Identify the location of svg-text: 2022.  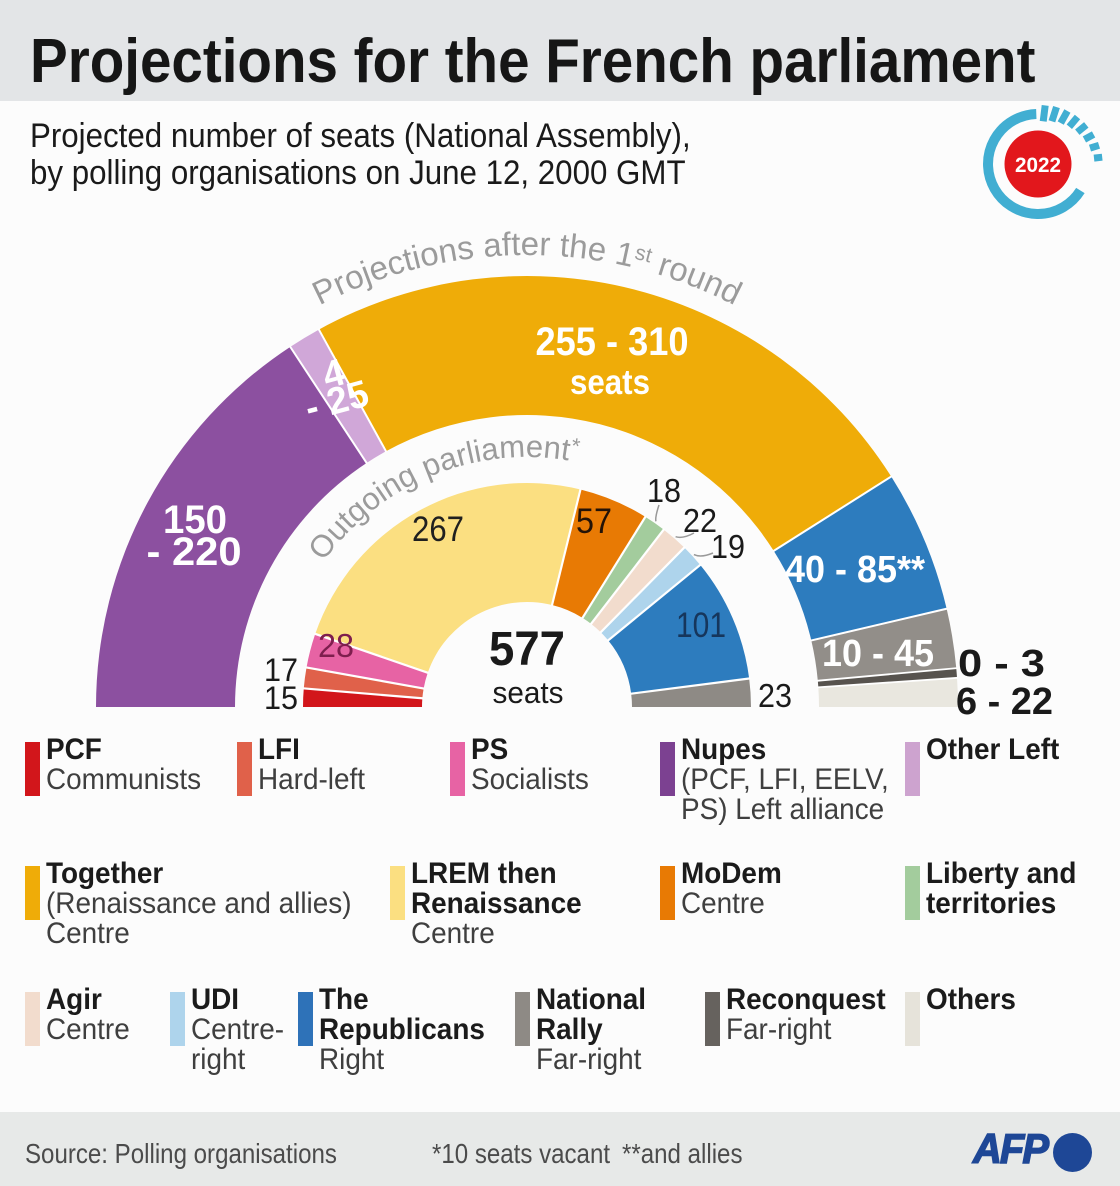
(1038, 165).